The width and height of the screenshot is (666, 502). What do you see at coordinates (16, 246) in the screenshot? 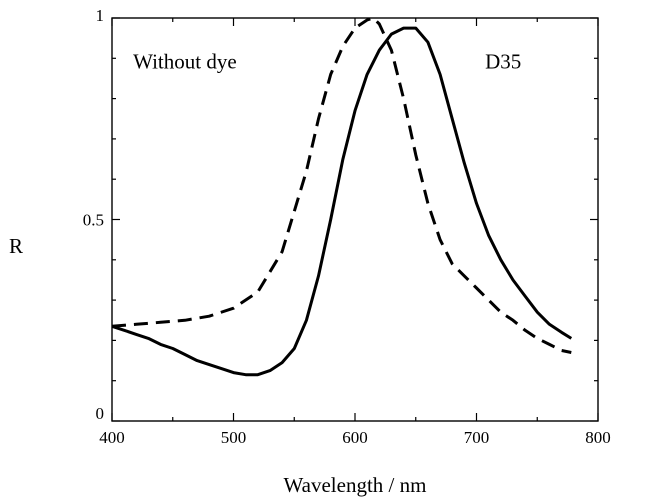
I see `y-axis-title: R` at bounding box center [16, 246].